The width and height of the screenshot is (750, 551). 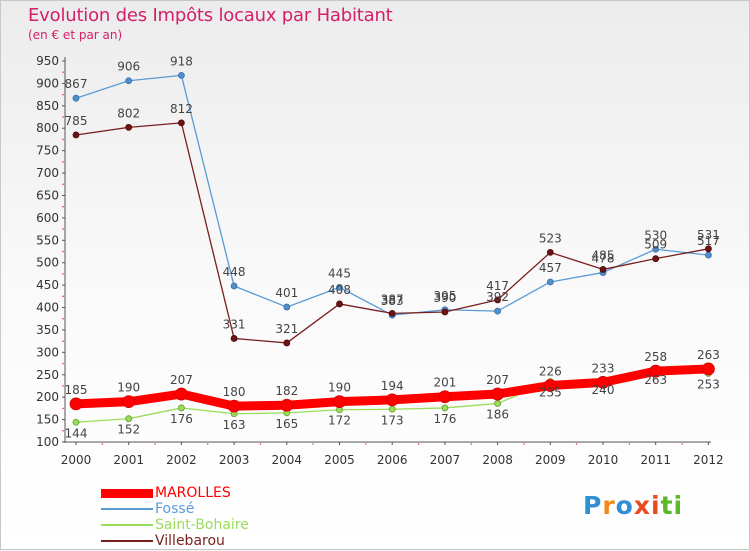 What do you see at coordinates (655, 245) in the screenshot?
I see `data-label: 509` at bounding box center [655, 245].